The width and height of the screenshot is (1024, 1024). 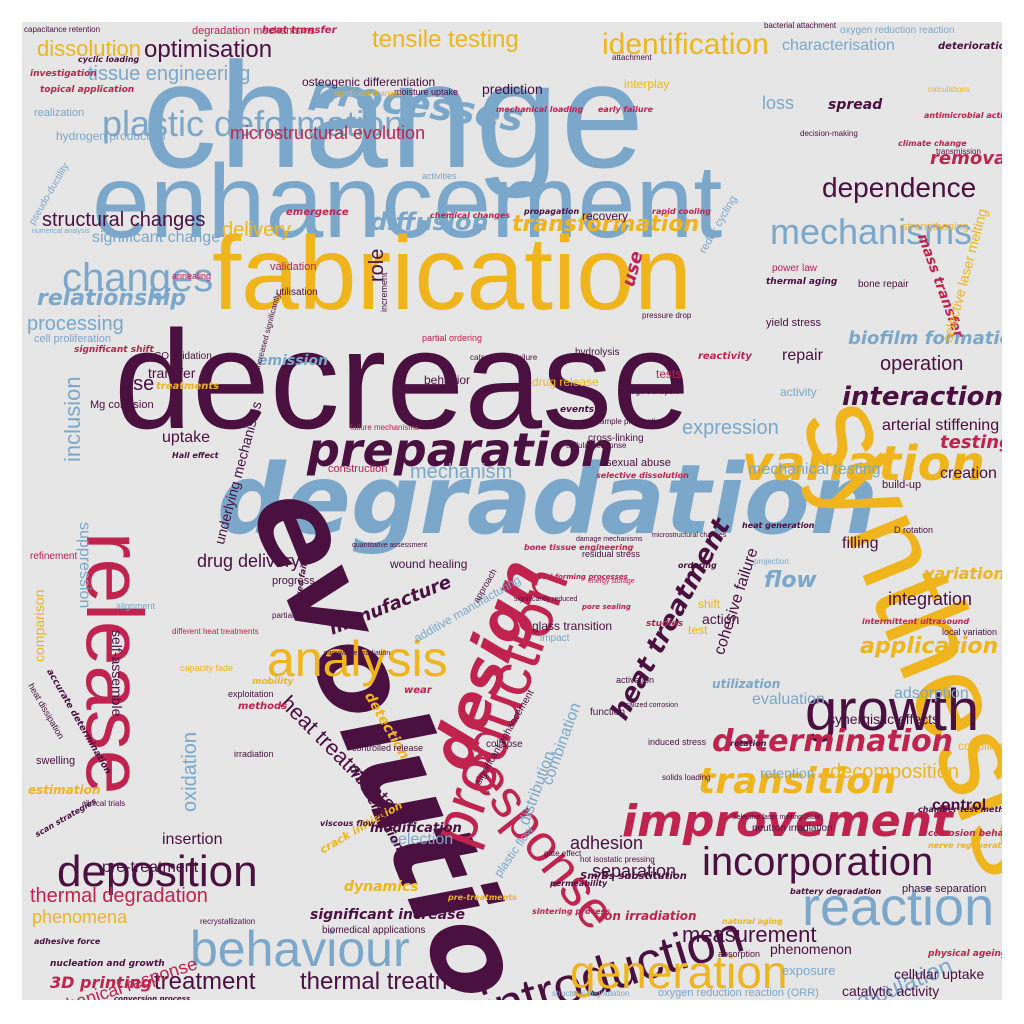 What do you see at coordinates (562, 744) in the screenshot?
I see `word: combination` at bounding box center [562, 744].